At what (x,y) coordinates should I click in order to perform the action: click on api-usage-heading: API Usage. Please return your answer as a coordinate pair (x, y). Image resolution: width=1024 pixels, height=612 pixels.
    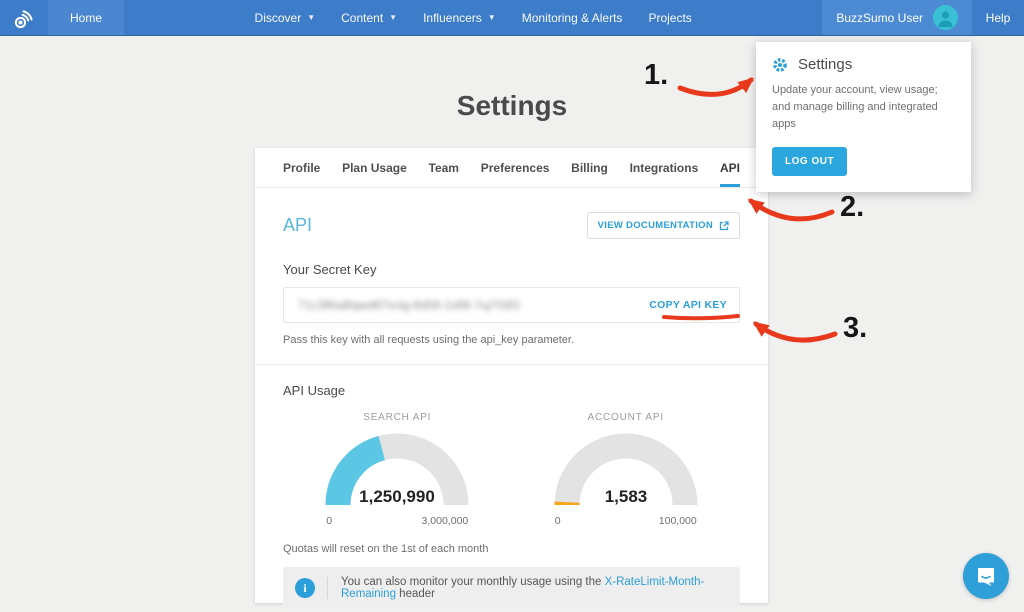
    Looking at the image, I should click on (314, 390).